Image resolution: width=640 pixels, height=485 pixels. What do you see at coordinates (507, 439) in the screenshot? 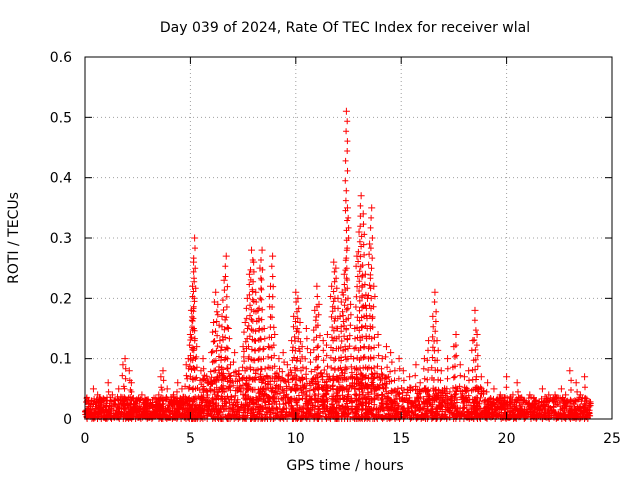
I see `x-tick-label: 20` at bounding box center [507, 439].